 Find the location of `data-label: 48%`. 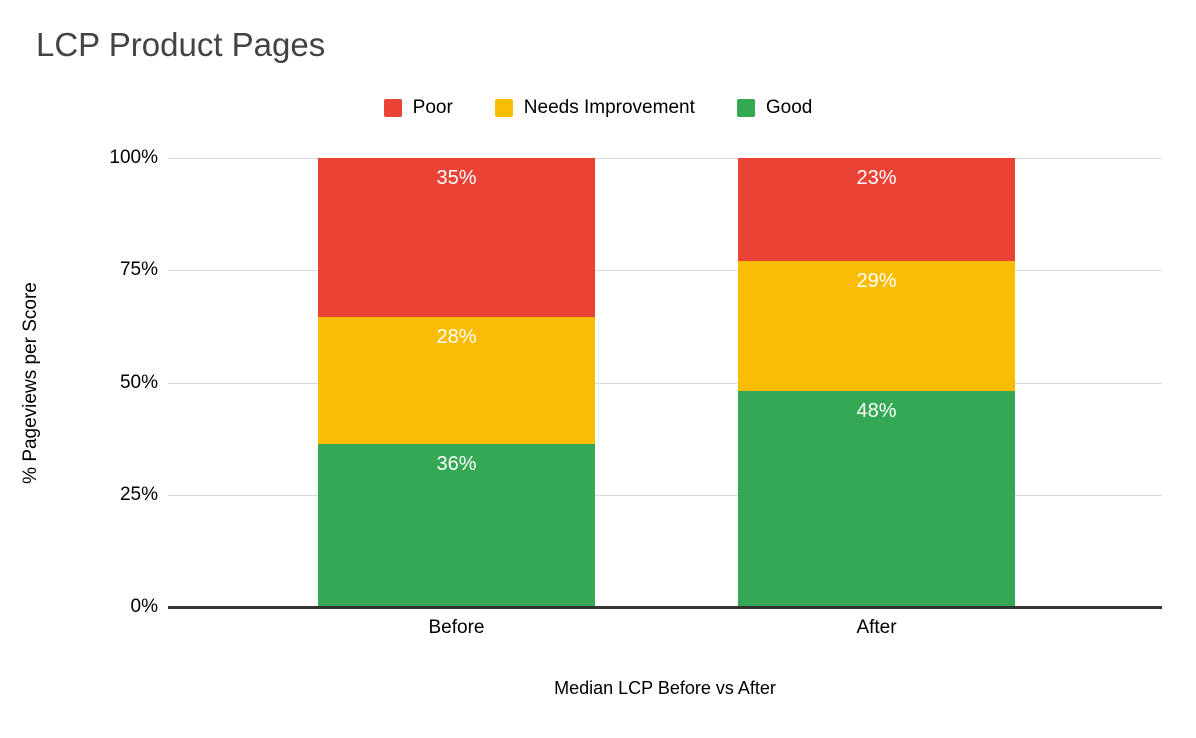

data-label: 48% is located at coordinates (876, 411).